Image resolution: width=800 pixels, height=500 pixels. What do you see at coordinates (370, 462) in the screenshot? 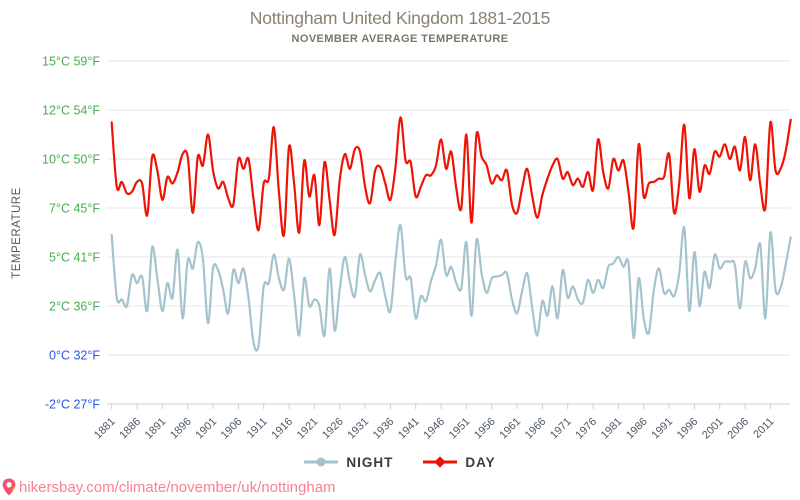
I see `legend-label-night: NIGHT` at bounding box center [370, 462].